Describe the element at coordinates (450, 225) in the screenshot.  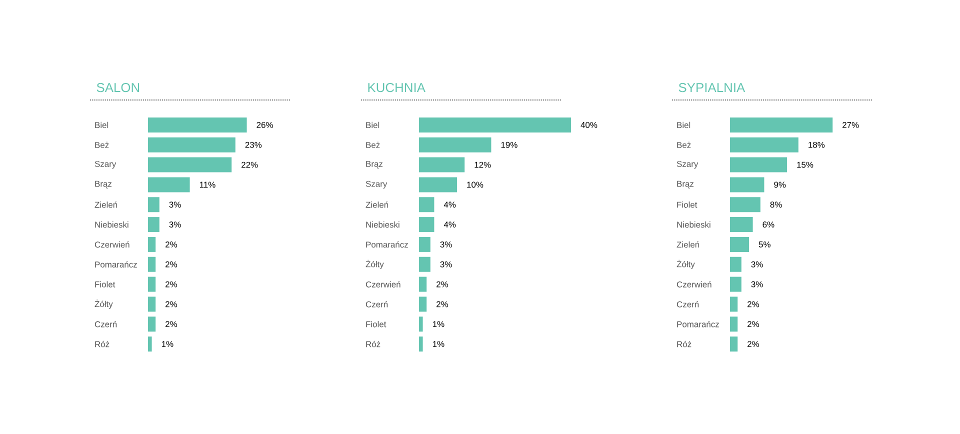
I see `data-label: 4%` at that location.